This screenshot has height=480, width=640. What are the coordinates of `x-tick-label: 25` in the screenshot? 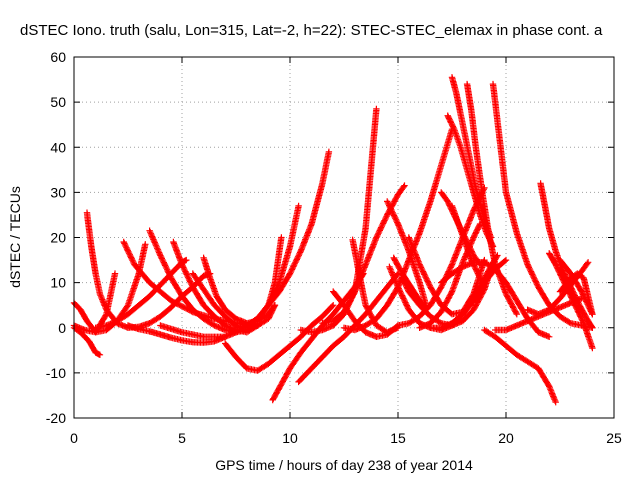 It's located at (614, 438).